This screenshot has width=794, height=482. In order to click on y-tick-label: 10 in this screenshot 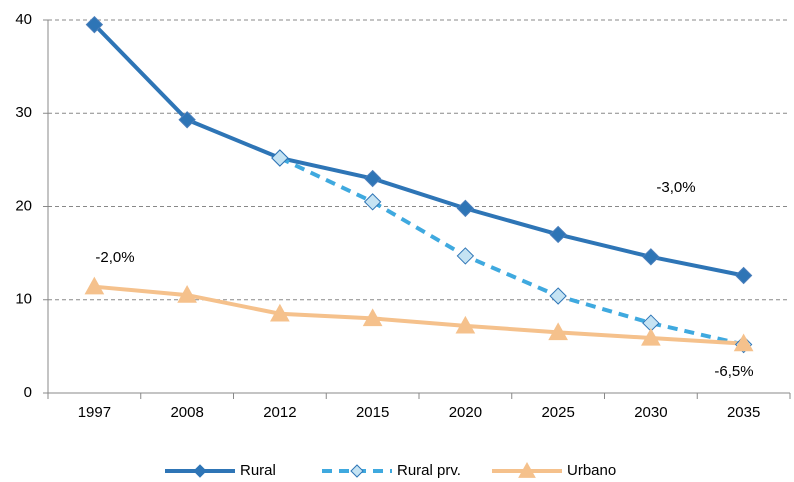, I will do `click(23, 299)`.